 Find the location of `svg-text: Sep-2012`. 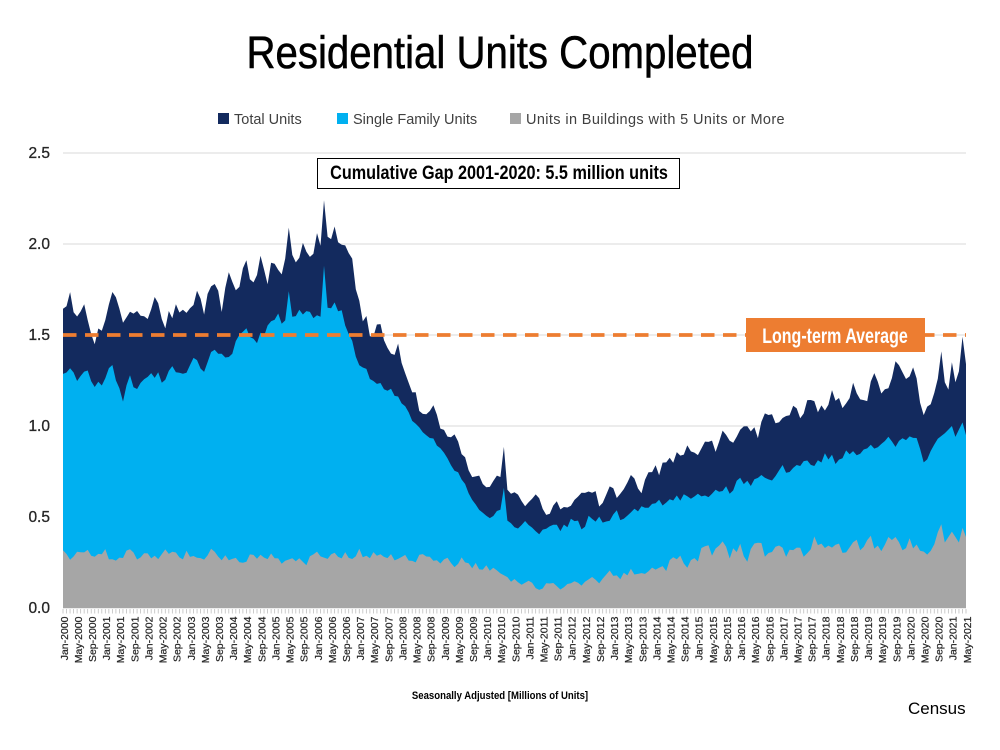

svg-text: Sep-2012 is located at coordinates (601, 639).